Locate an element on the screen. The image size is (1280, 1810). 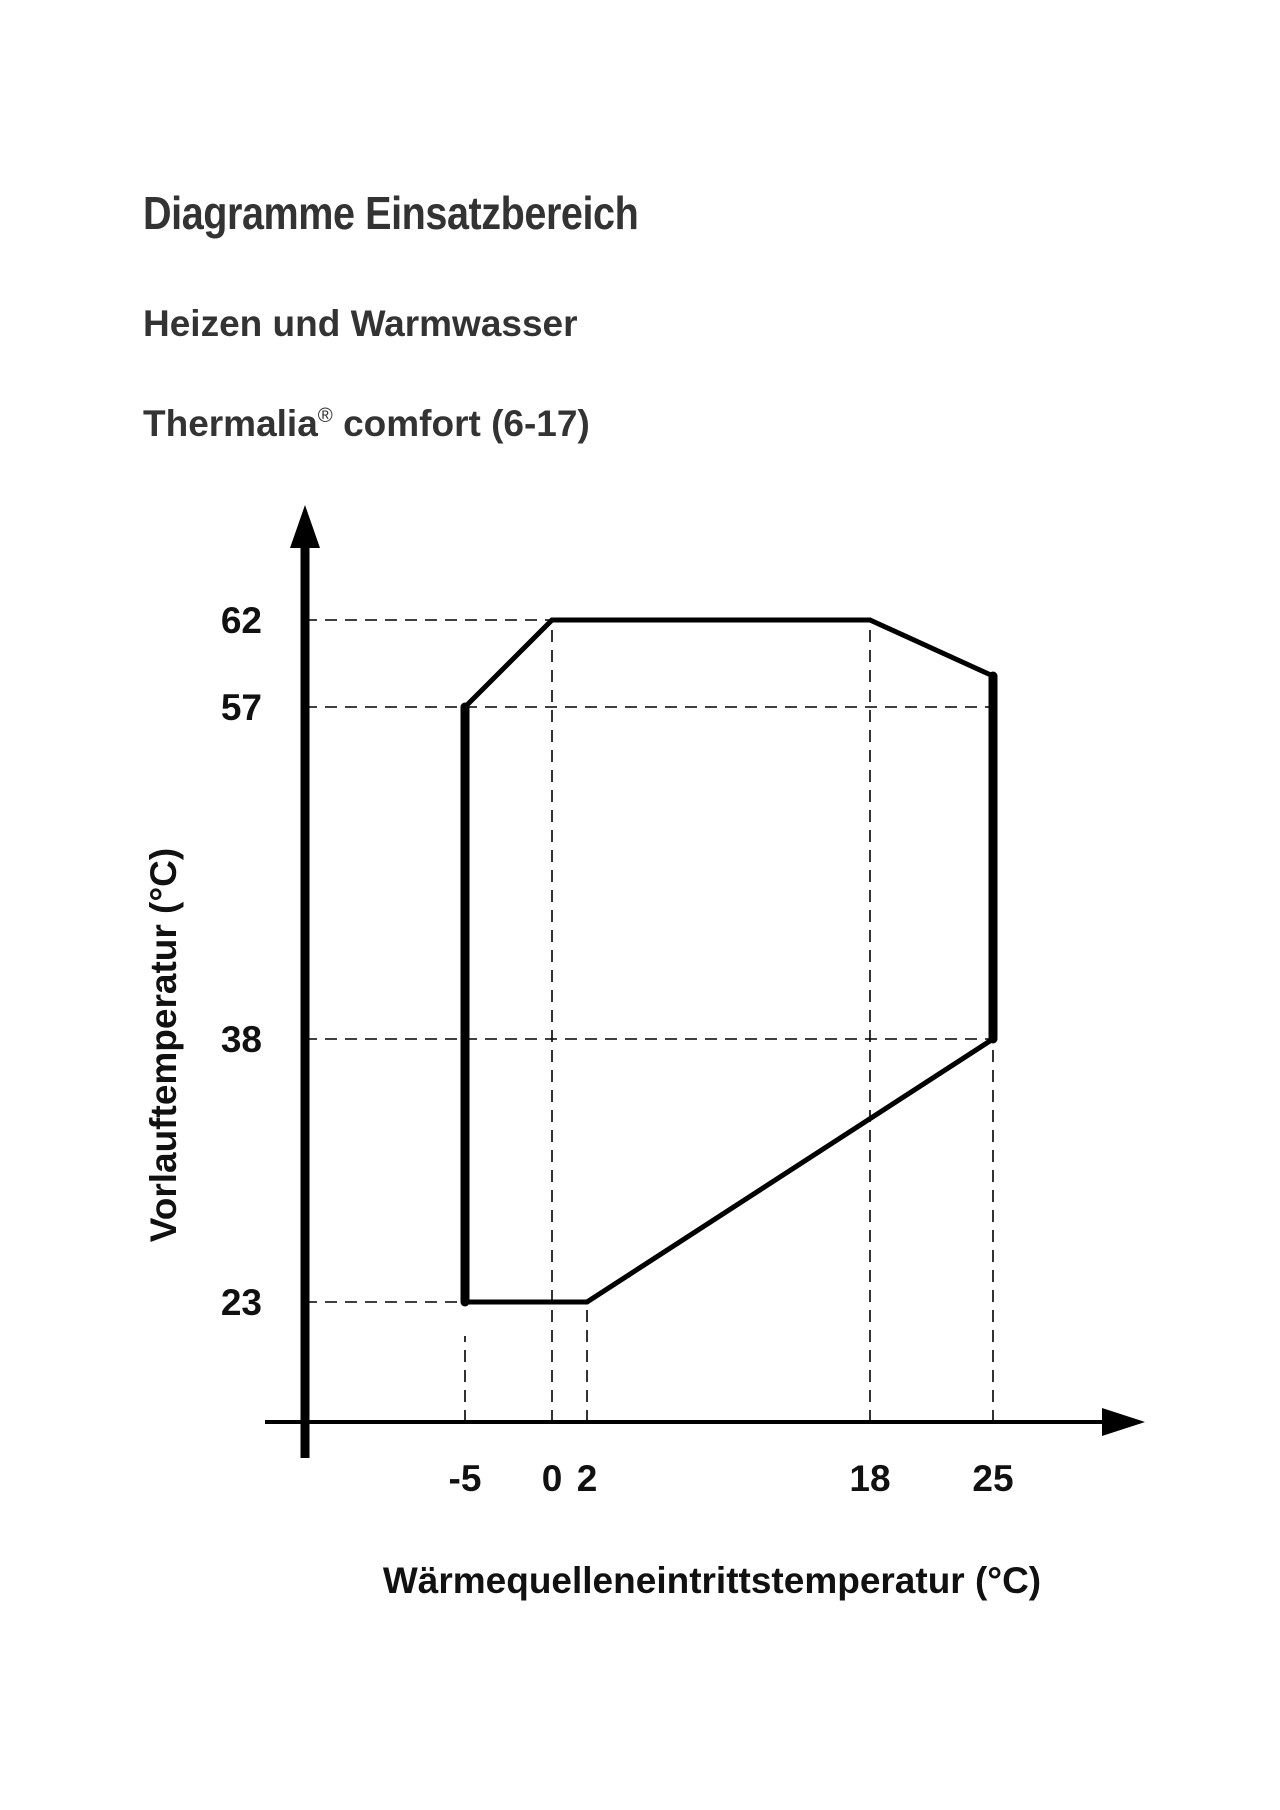
x-axis-arrow is located at coordinates (1123, 1422).